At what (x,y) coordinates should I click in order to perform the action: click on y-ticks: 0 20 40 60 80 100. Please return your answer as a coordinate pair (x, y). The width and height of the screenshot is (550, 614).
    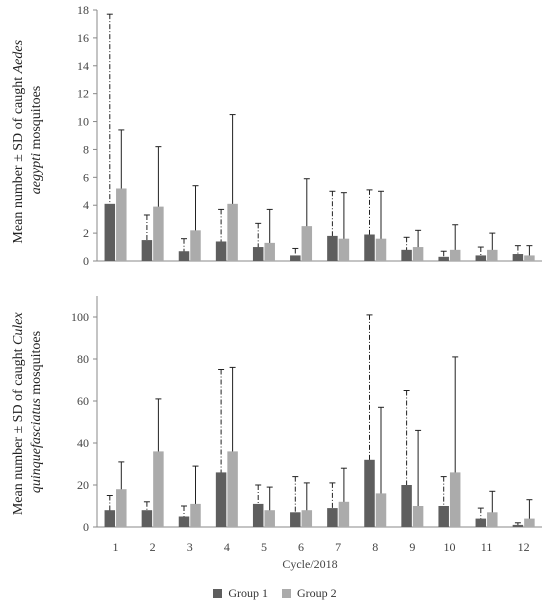
    Looking at the image, I should click on (84, 422).